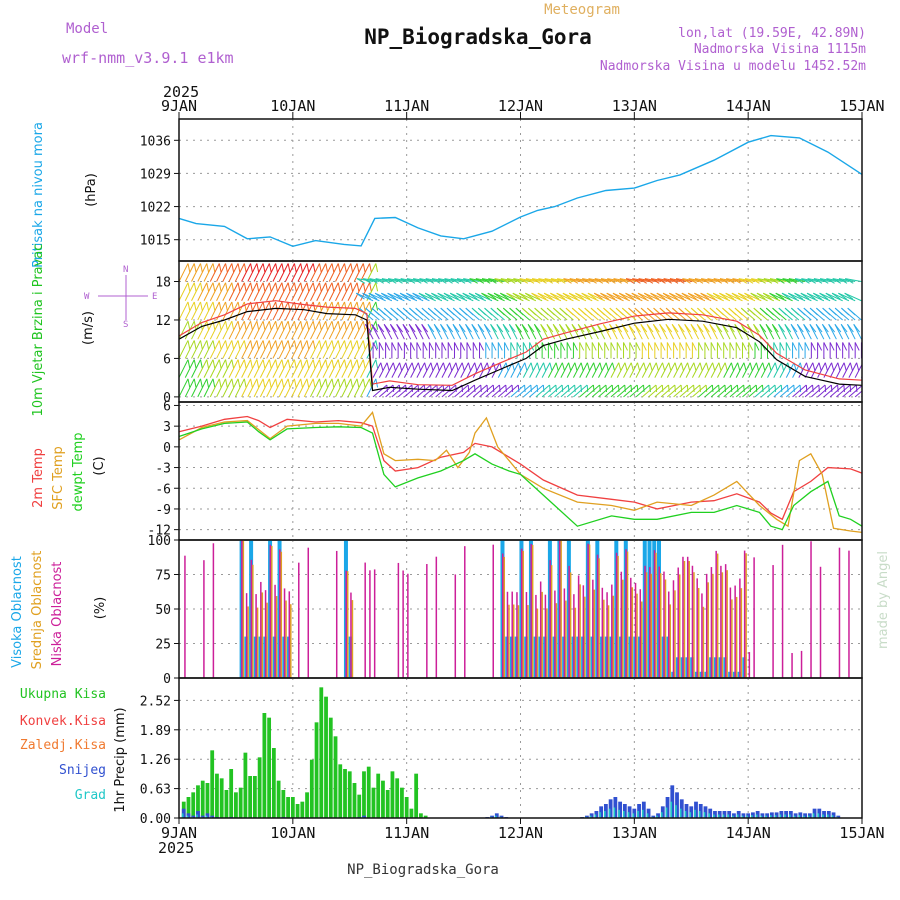 This screenshot has width=900, height=900. I want to click on precip-total-bar, so click(364, 794).